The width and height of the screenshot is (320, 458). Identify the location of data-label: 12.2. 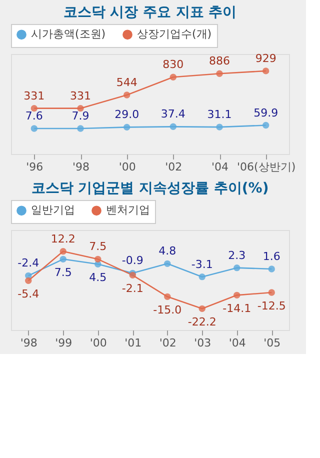
(63, 239).